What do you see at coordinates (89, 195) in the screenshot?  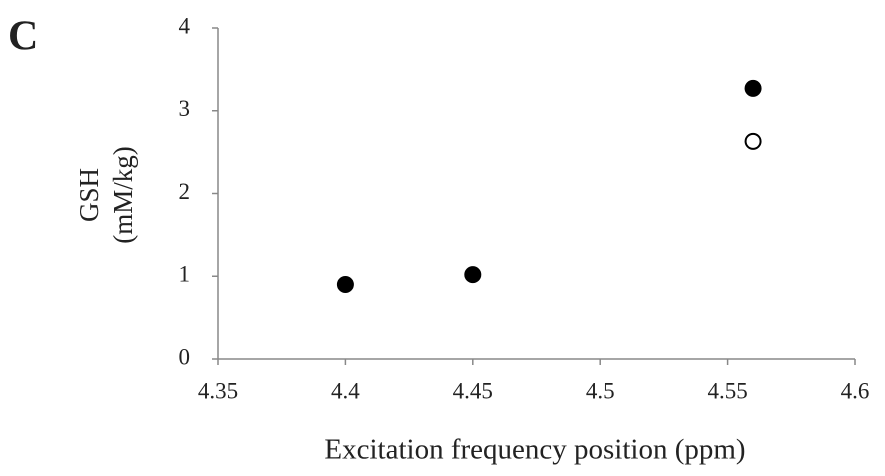 I see `y-axis-title-line: GSH` at bounding box center [89, 195].